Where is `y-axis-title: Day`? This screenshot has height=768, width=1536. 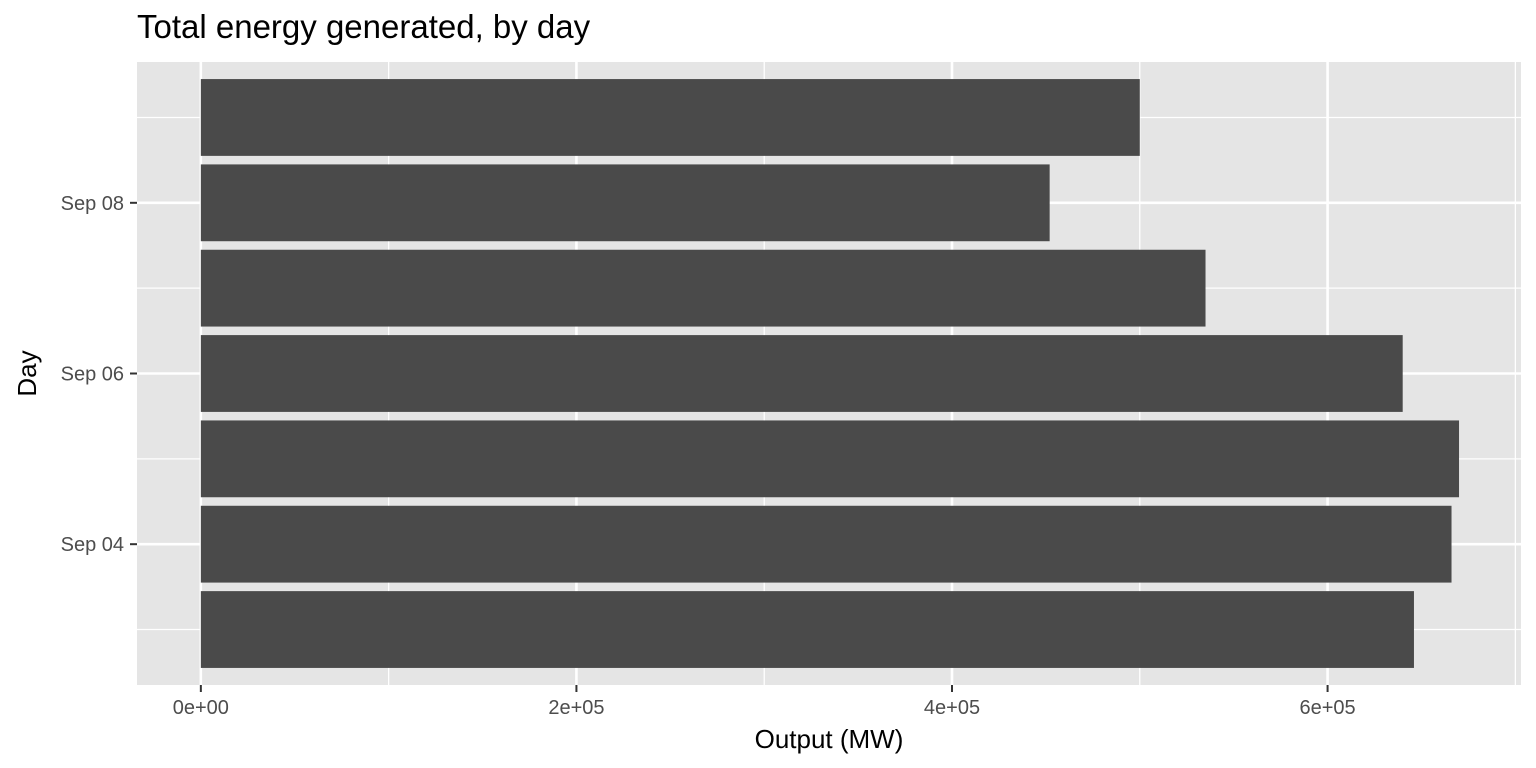
y-axis-title: Day is located at coordinates (27, 373).